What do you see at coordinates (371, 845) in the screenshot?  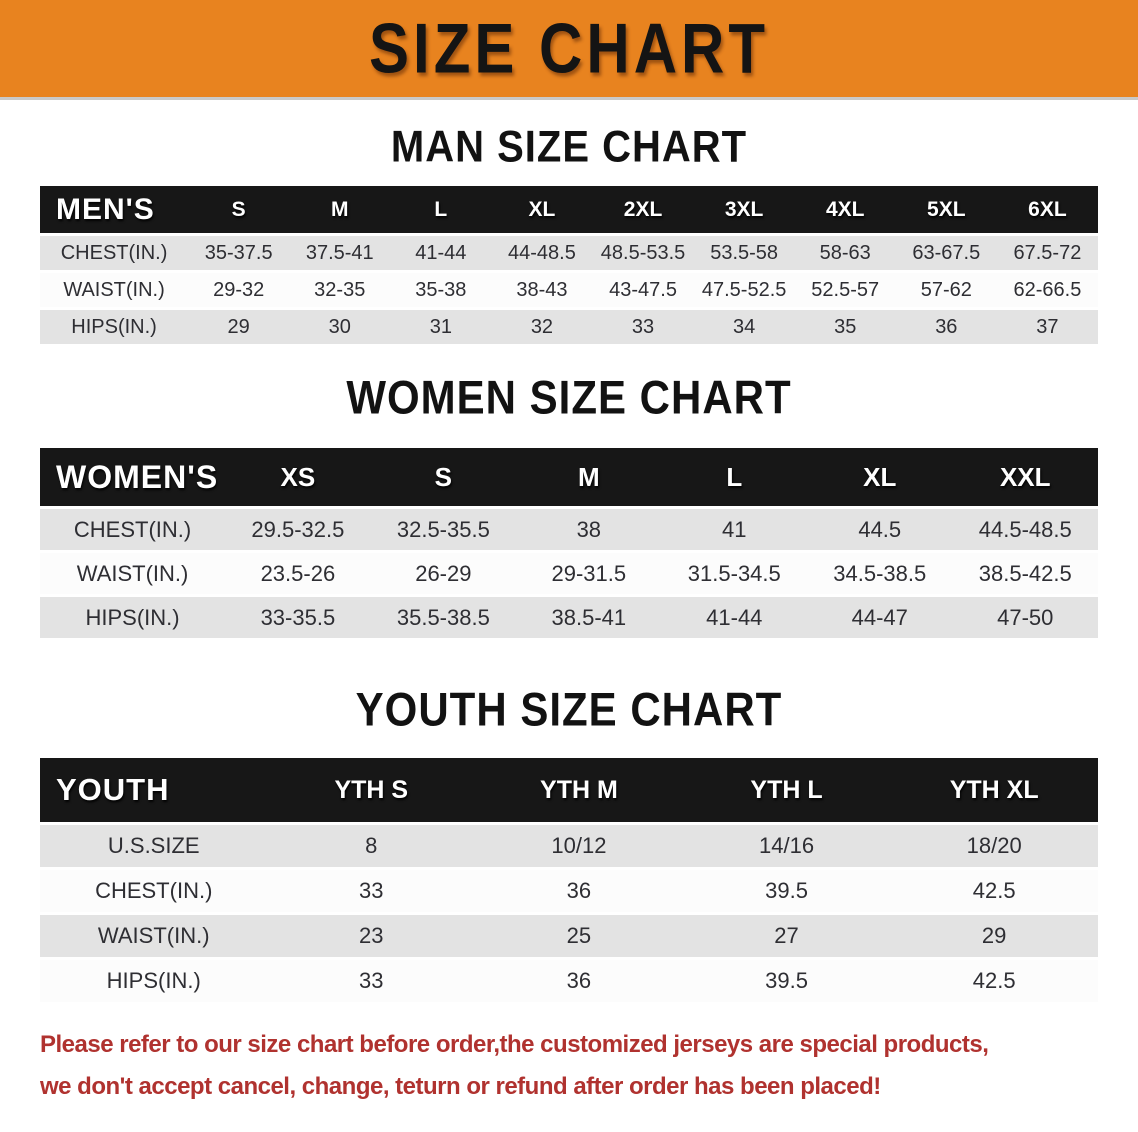 I see `measurement-value: 8` at bounding box center [371, 845].